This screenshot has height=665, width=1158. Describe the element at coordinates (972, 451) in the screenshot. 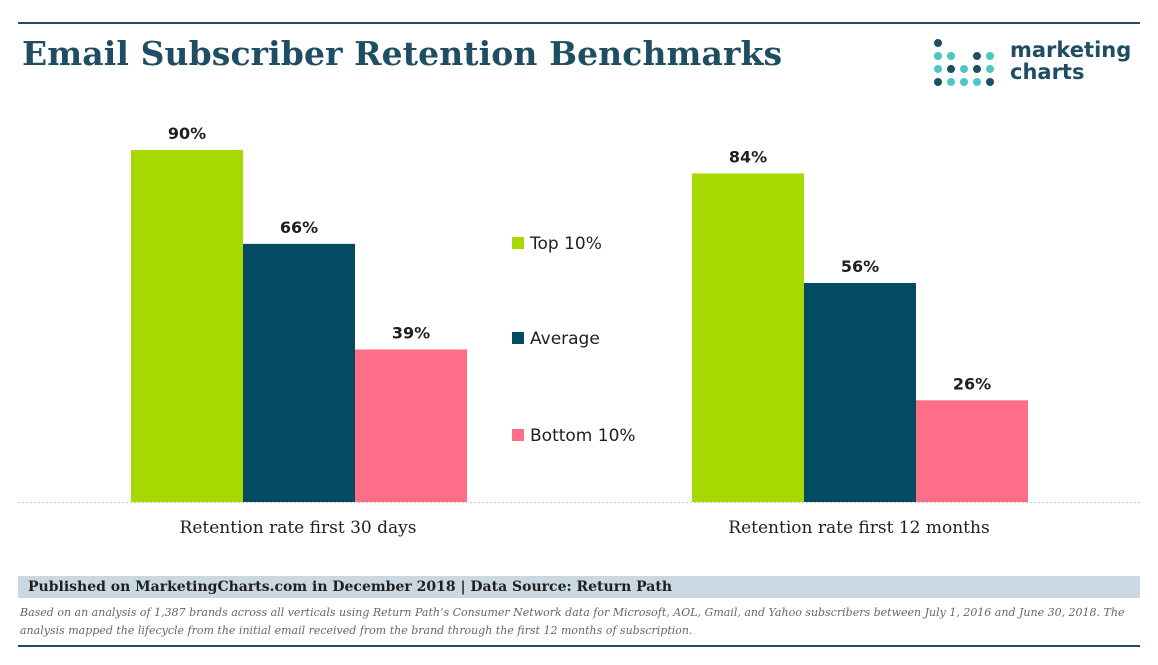

I see `bar-bottom-10--2` at that location.